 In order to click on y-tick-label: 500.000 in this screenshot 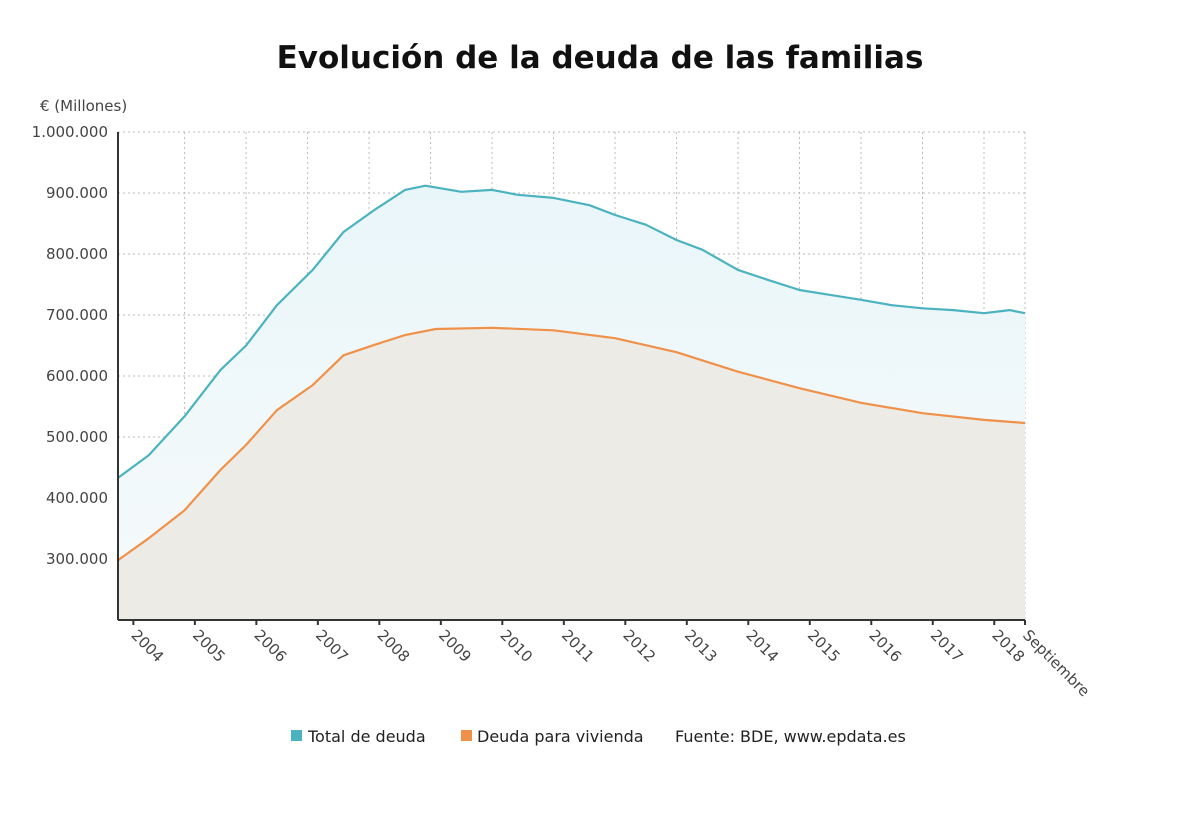, I will do `click(77, 437)`.